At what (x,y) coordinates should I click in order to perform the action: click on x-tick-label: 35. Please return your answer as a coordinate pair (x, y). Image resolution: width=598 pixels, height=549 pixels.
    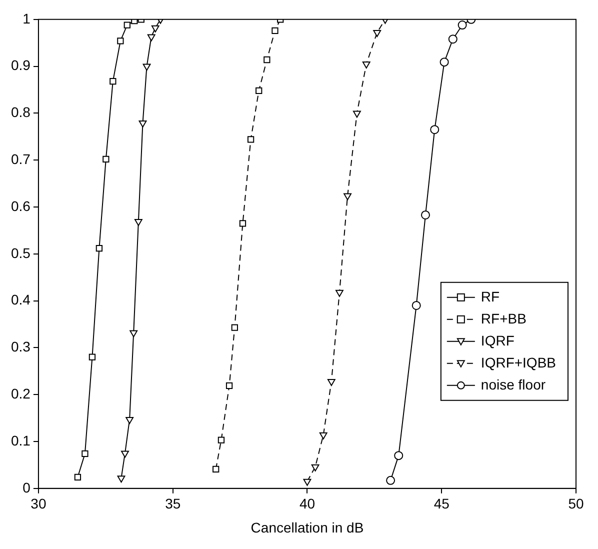
    Looking at the image, I should click on (173, 504).